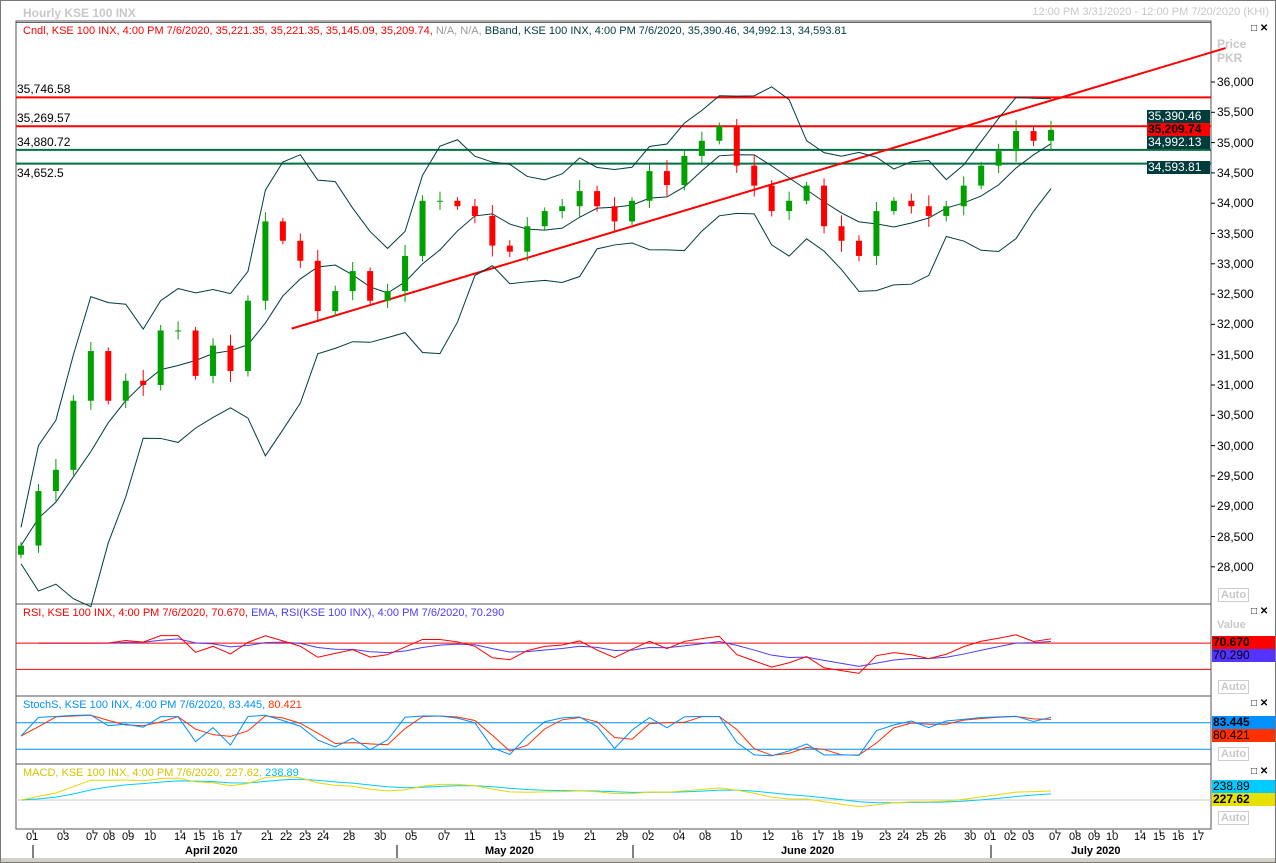 This screenshot has height=863, width=1276. Describe the element at coordinates (79, 13) in the screenshot. I see `chart-title: Hourly KSE 100 INX` at that location.